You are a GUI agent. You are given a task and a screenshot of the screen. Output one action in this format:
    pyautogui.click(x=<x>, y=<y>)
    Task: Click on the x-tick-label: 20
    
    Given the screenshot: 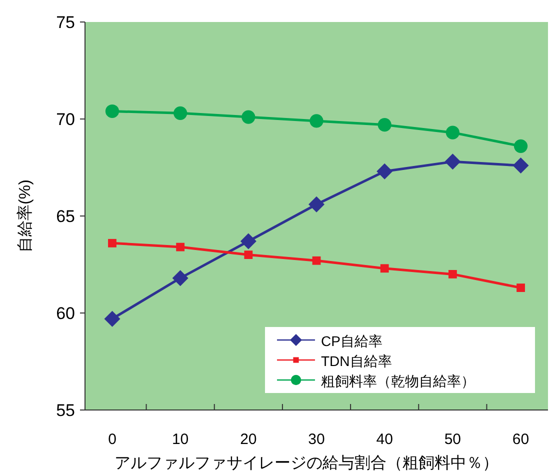 What is the action you would take?
    pyautogui.click(x=248, y=439)
    